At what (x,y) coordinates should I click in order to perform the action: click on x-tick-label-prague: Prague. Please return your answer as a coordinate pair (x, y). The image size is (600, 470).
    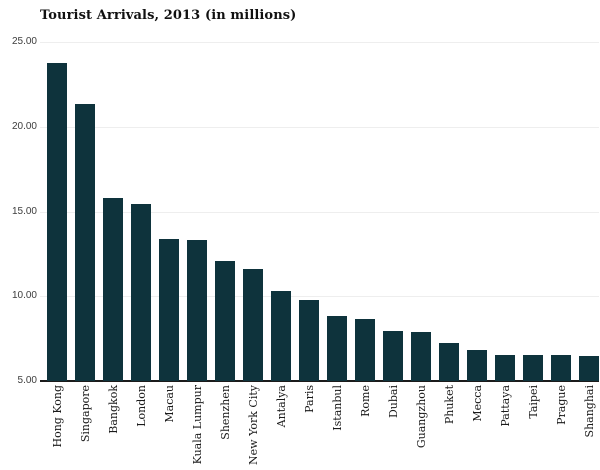
    Looking at the image, I should click on (561, 405).